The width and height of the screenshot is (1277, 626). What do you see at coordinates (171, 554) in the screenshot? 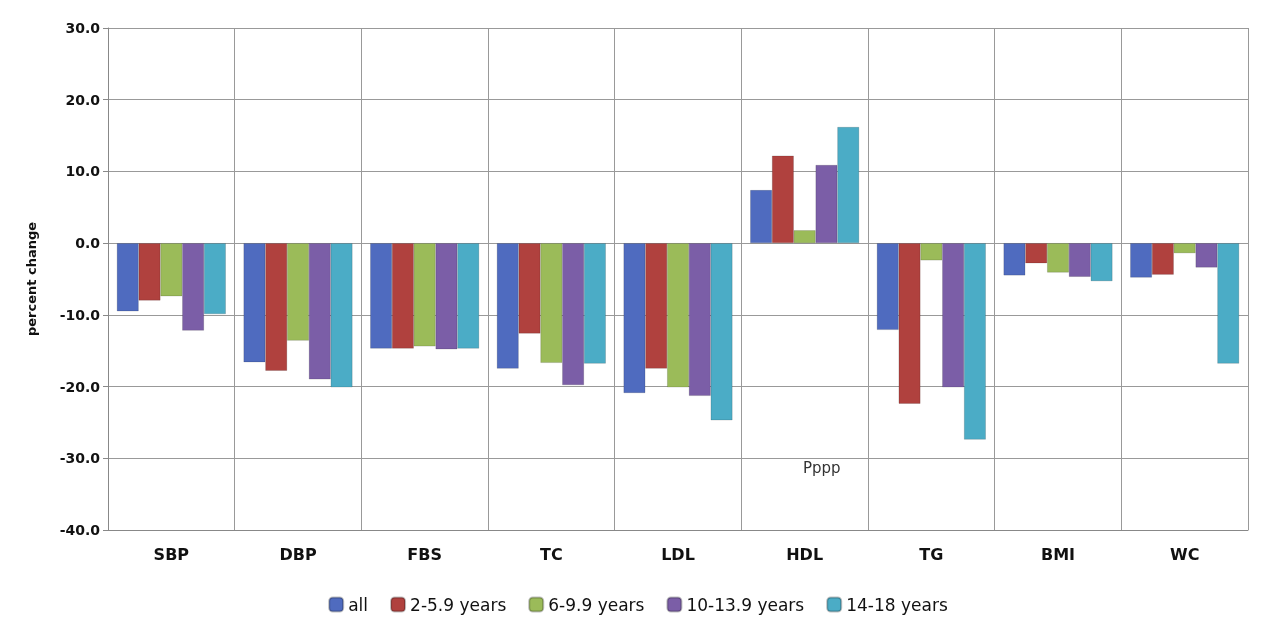
I see `x-tick-label: SBP` at bounding box center [171, 554].